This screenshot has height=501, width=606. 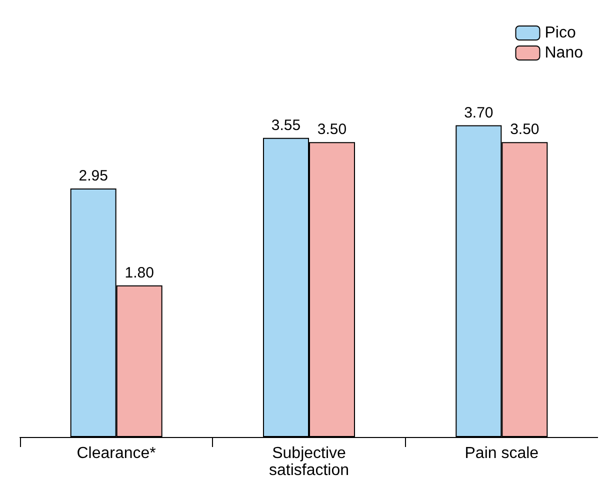 What do you see at coordinates (564, 53) in the screenshot?
I see `legend-label: Nano` at bounding box center [564, 53].